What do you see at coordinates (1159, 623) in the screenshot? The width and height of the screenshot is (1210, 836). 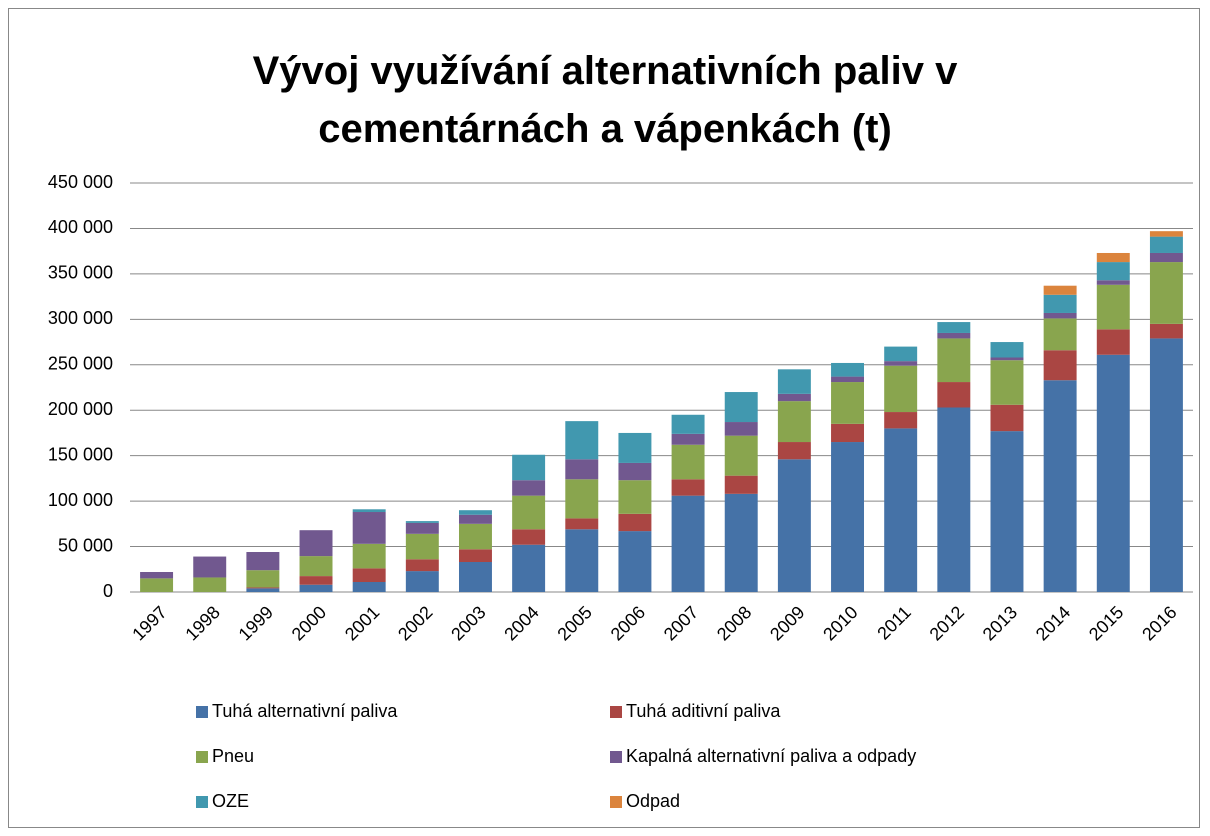 I see `x-tick-label: 2016` at bounding box center [1159, 623].